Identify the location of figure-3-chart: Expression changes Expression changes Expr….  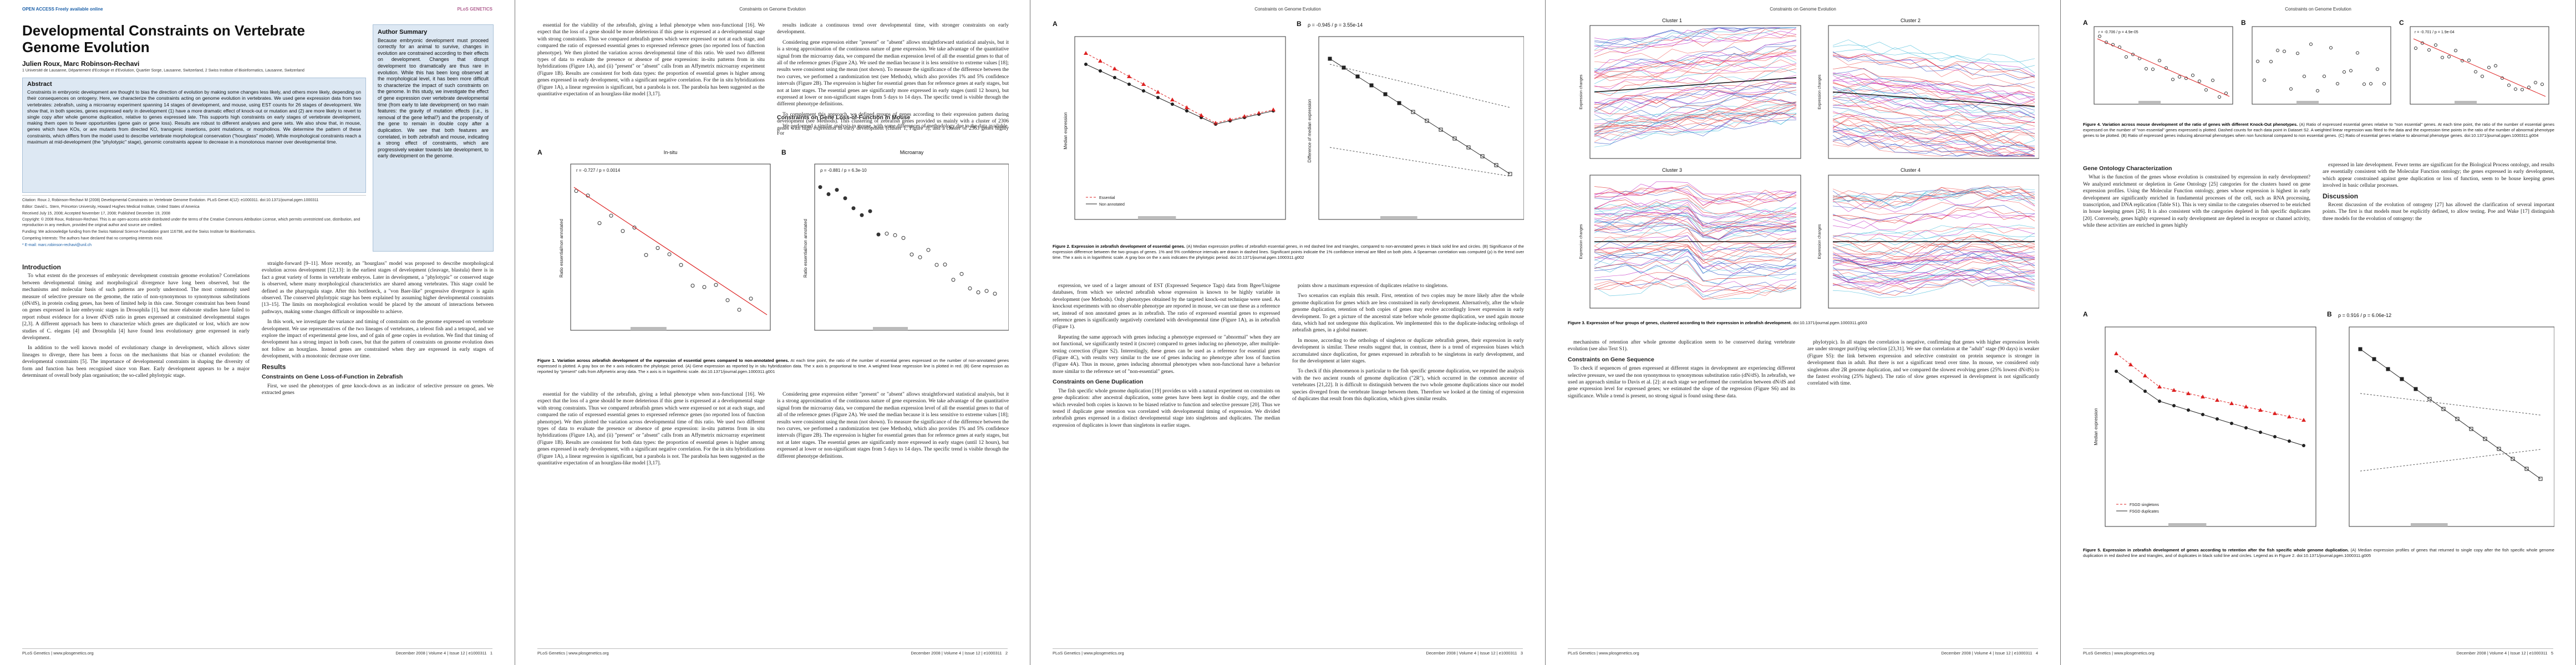
(1809, 167).